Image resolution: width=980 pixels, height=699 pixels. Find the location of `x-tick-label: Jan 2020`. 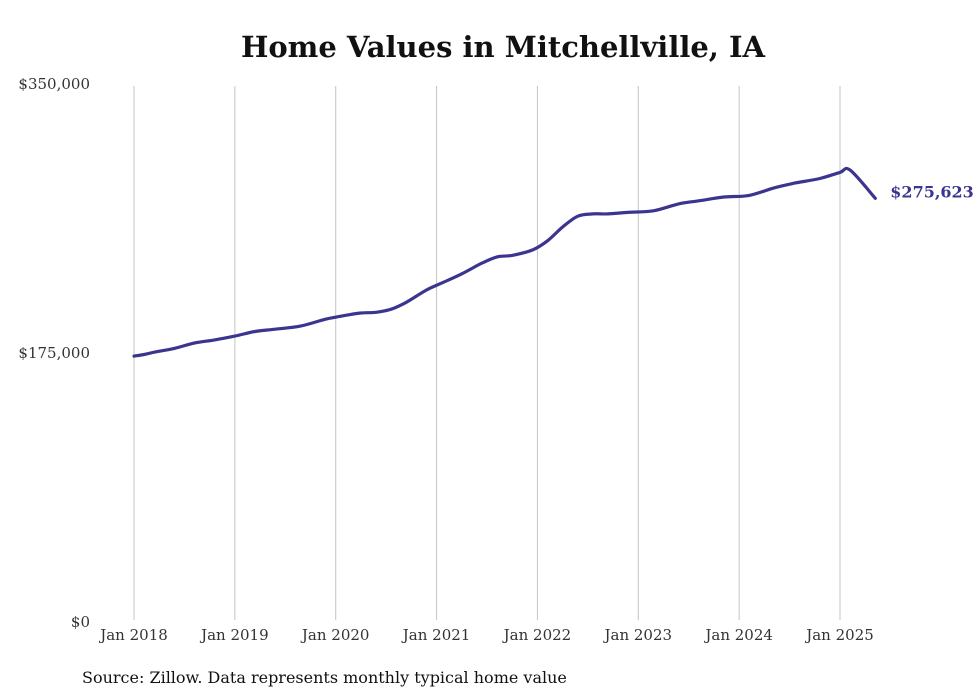

x-tick-label: Jan 2020 is located at coordinates (335, 635).